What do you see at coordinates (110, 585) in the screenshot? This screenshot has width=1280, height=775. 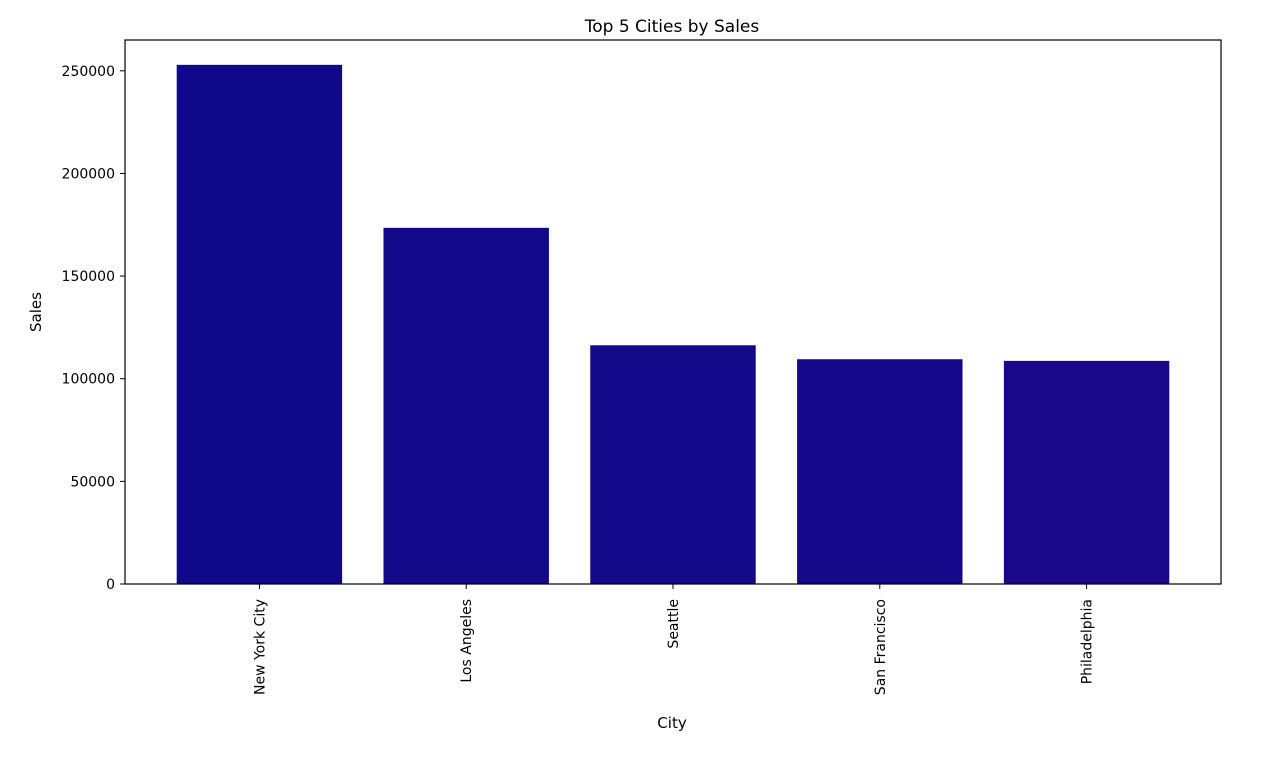 I see `y-tick-label: 0` at bounding box center [110, 585].